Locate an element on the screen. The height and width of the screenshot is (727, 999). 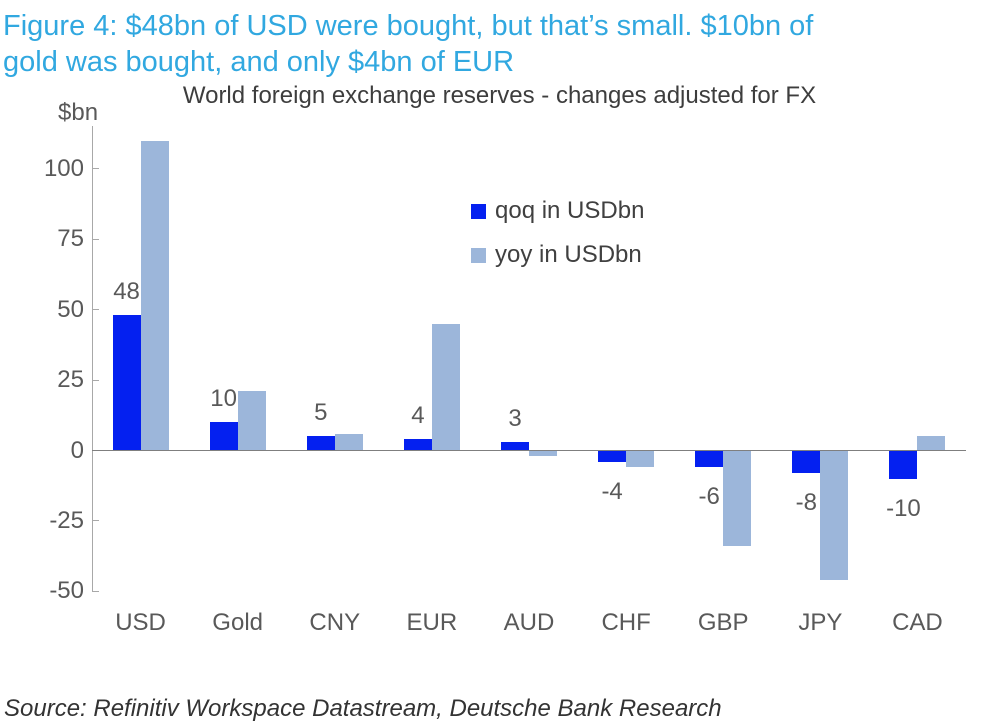
y-tick-label-25: 25 is located at coordinates (70, 380).